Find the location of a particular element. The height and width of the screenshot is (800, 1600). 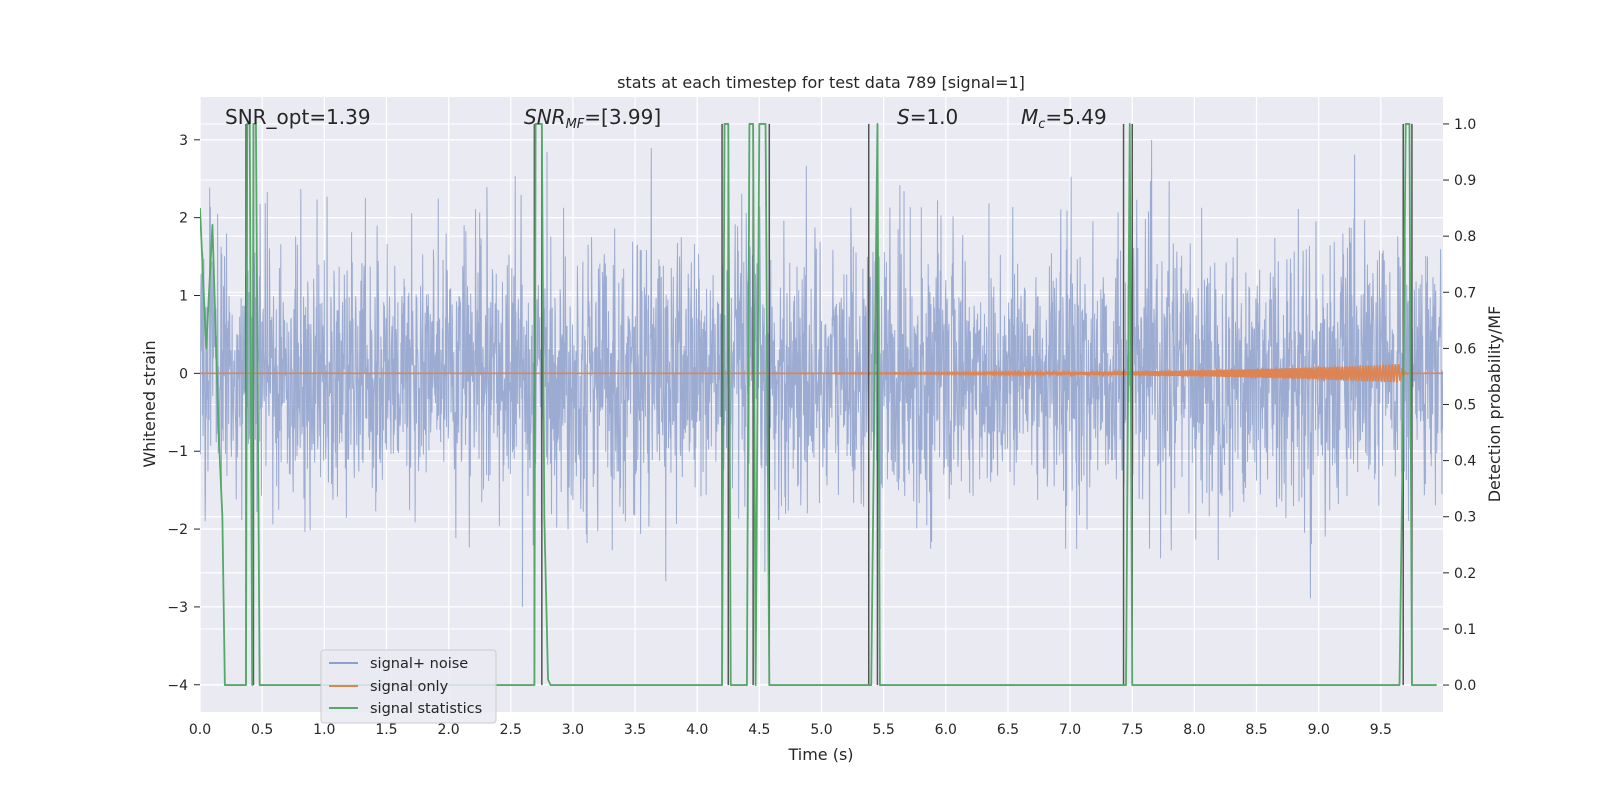

y-axis-label: Whitened strain is located at coordinates (149, 403).